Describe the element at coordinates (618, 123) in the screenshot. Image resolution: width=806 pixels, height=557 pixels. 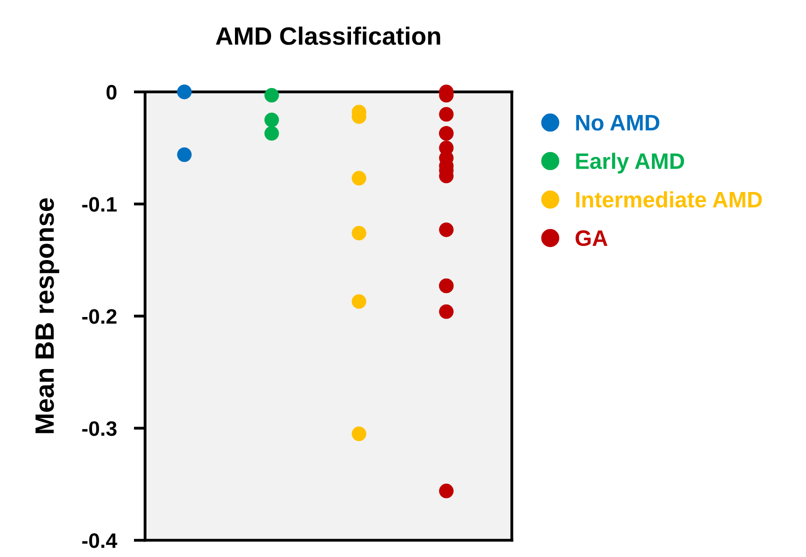
I see `legend-label: No AMD` at that location.